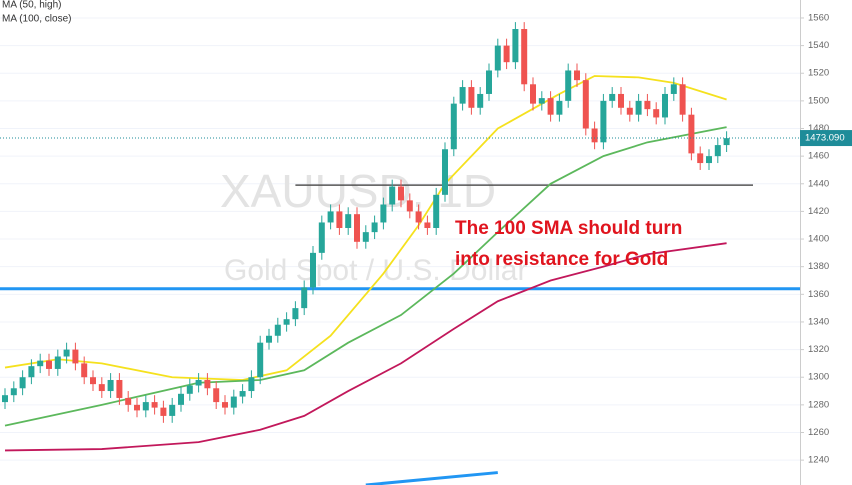  Describe the element at coordinates (818, 460) in the screenshot. I see `y-tick-label: 1240` at that location.